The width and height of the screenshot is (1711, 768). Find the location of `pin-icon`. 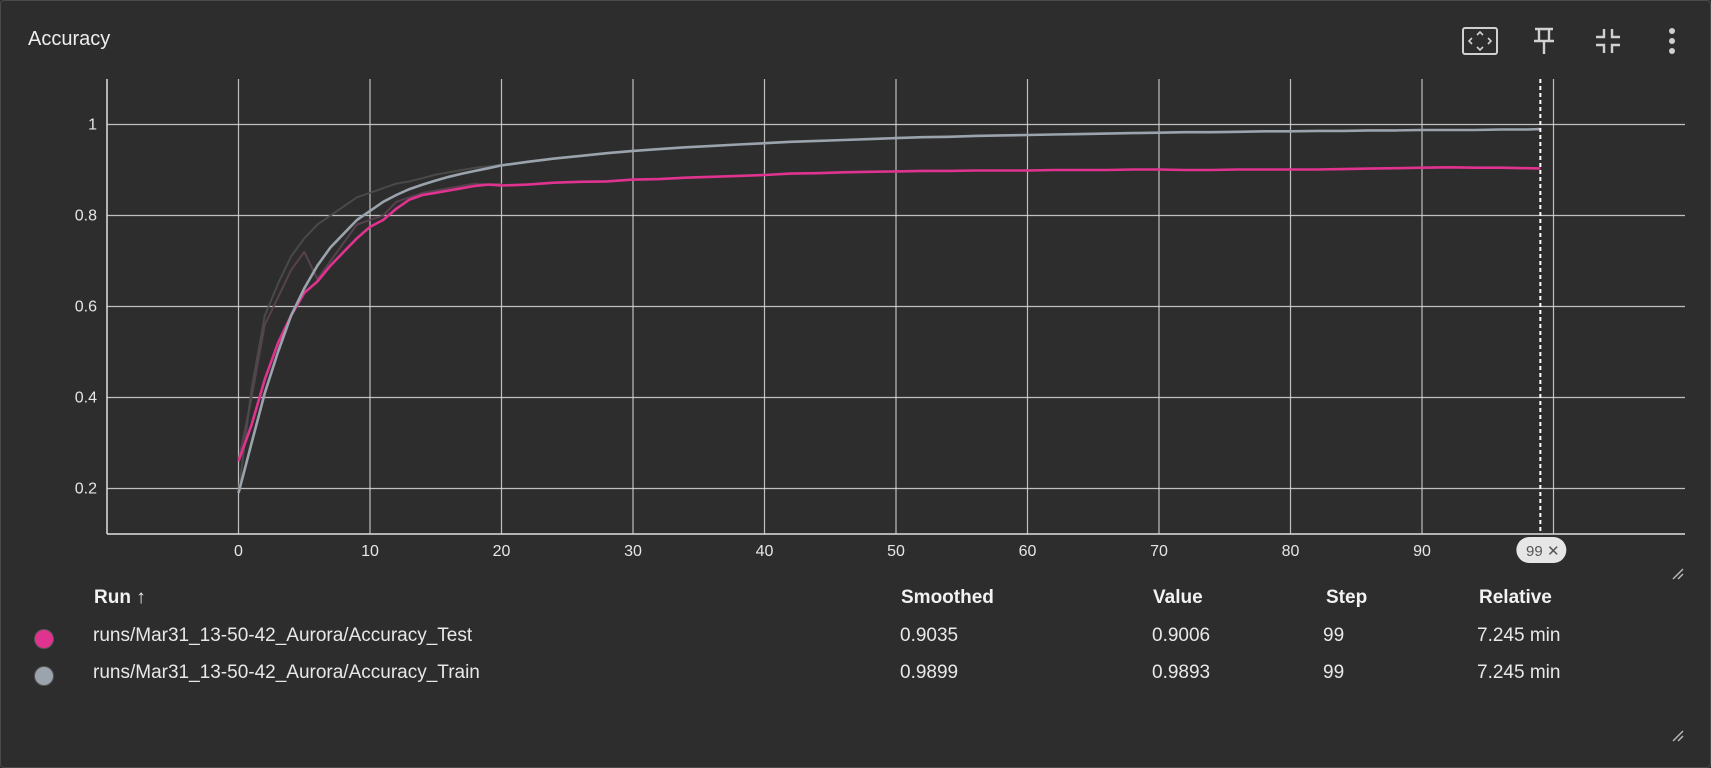

pin-icon is located at coordinates (1544, 41).